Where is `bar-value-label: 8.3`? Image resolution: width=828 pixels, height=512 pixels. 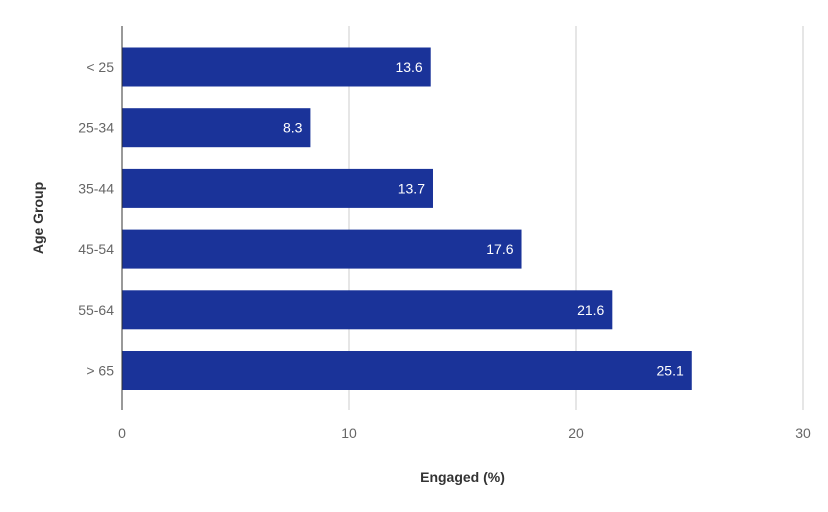 bar-value-label: 8.3 is located at coordinates (293, 128).